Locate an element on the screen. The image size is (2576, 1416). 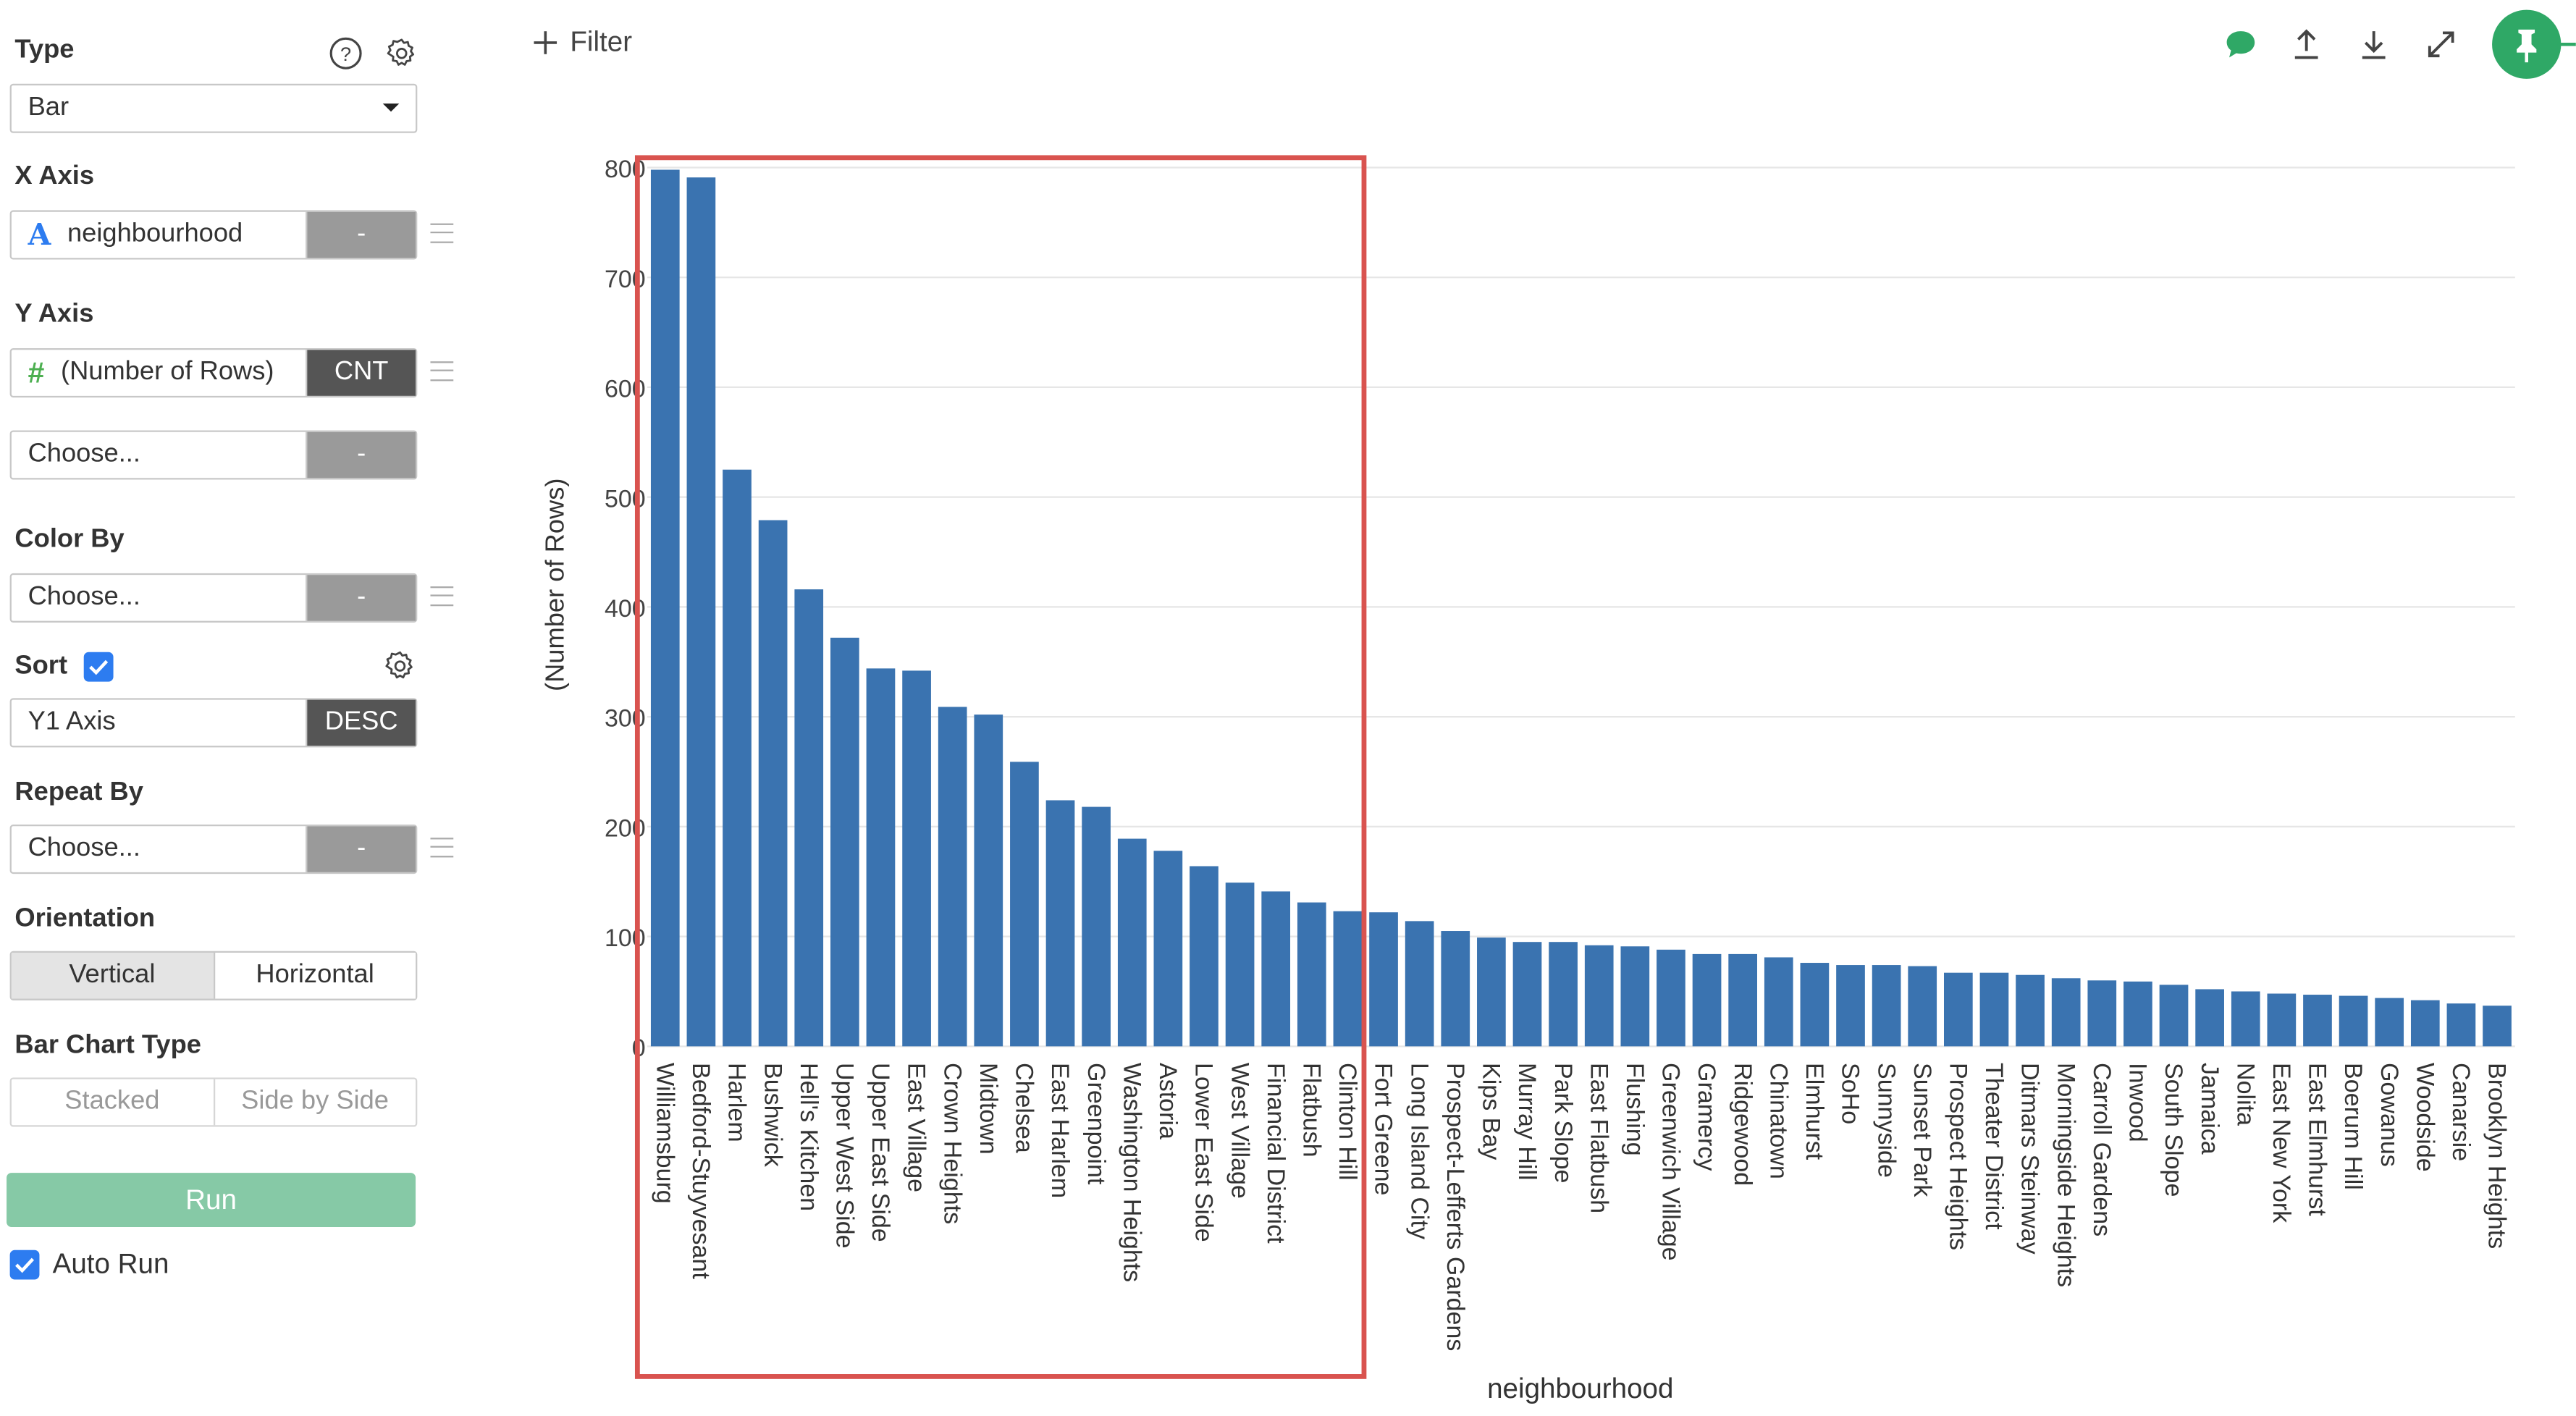
x-axis-field-value: A neighbourhood is located at coordinates (160, 235).